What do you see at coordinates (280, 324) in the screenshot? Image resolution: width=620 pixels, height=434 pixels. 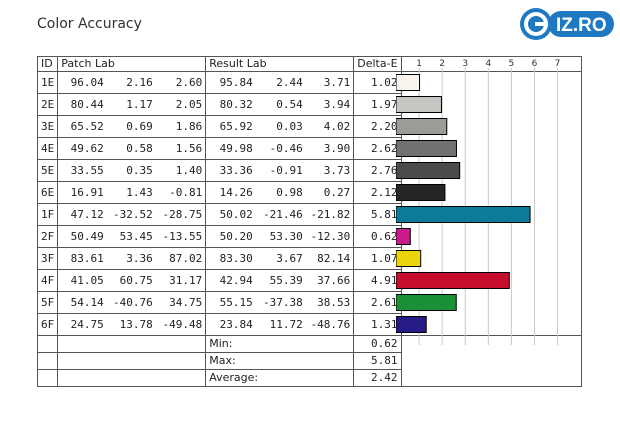 I see `result-a-value: 11.72` at bounding box center [280, 324].